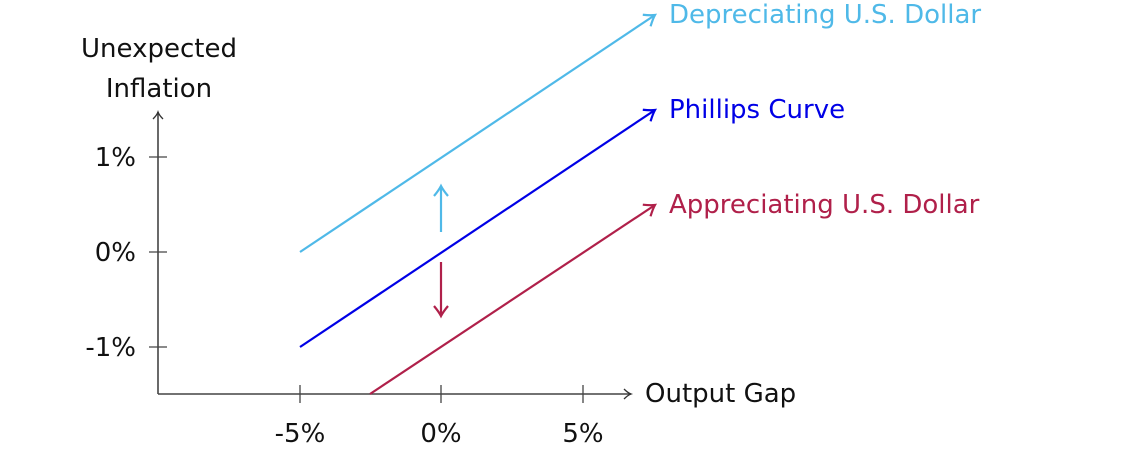 The width and height of the screenshot is (1140, 456). Describe the element at coordinates (110, 348) in the screenshot. I see `y-tick-label-neg1: -1%` at that location.